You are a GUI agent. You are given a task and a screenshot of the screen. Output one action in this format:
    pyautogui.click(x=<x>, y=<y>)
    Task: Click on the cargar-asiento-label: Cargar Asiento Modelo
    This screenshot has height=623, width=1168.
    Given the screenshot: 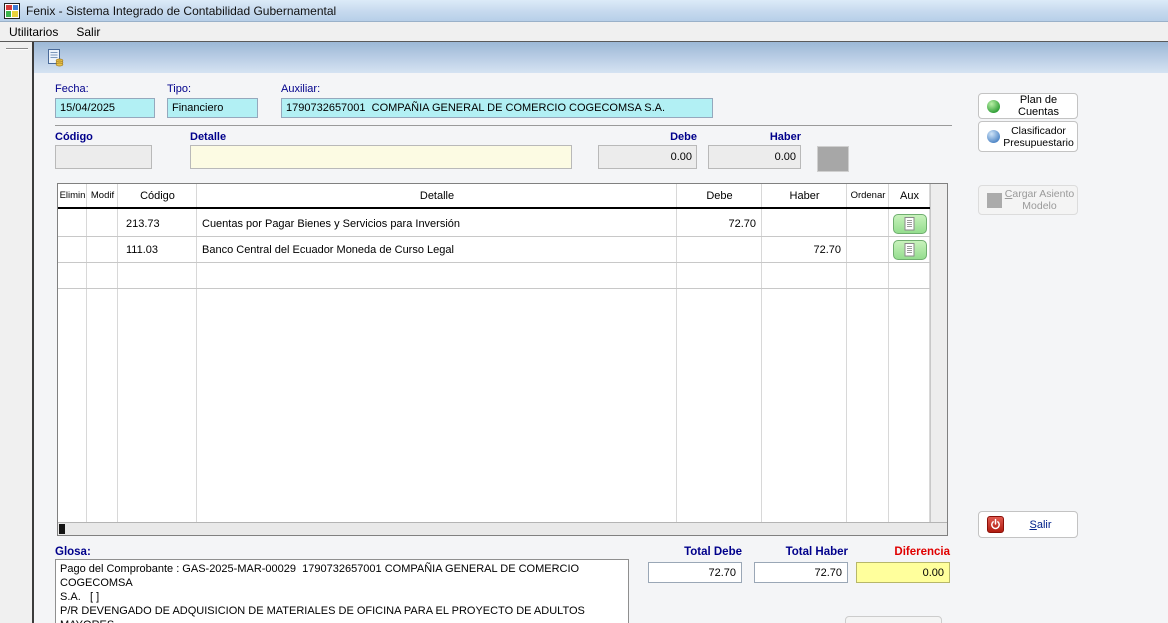 What is the action you would take?
    pyautogui.click(x=1039, y=200)
    